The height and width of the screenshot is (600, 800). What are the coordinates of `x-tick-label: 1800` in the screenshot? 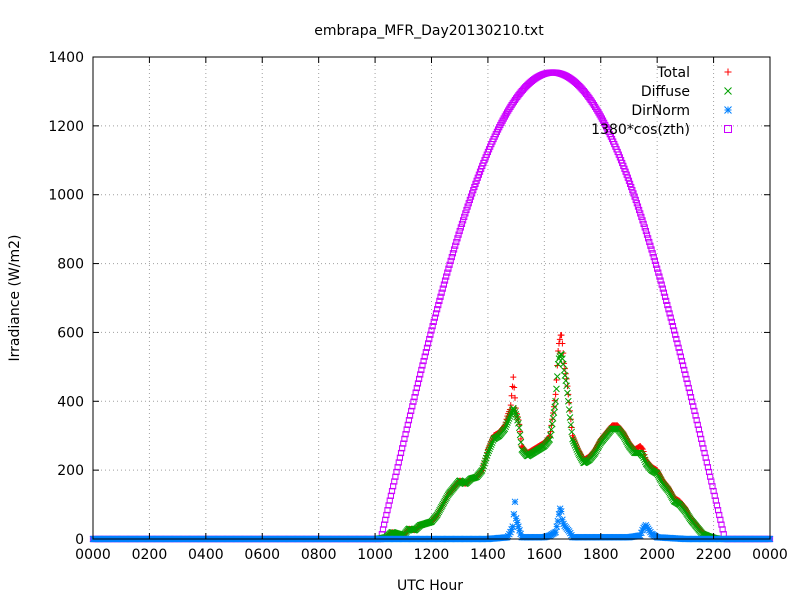 It's located at (601, 555).